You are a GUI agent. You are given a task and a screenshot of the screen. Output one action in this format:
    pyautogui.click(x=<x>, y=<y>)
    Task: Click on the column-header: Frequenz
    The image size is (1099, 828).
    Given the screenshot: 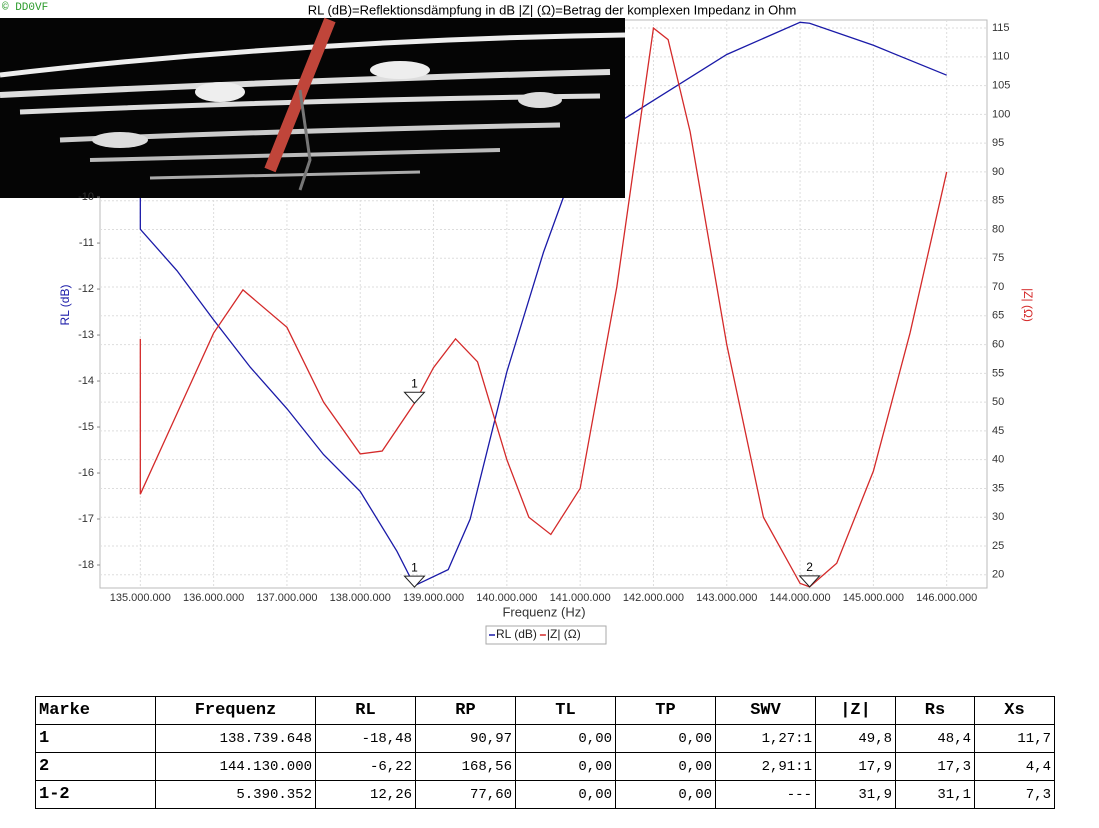 What is the action you would take?
    pyautogui.click(x=235, y=710)
    